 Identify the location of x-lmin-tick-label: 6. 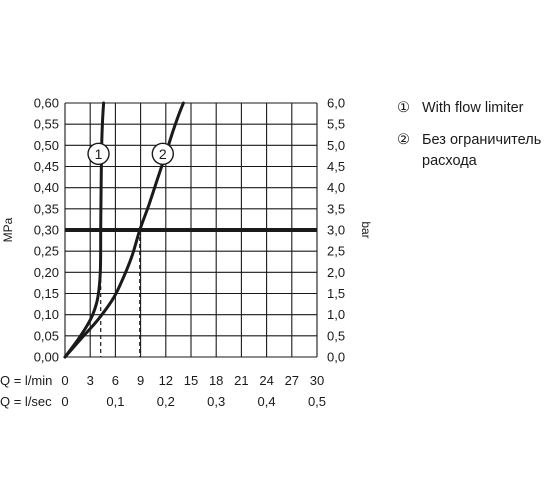
(115, 380).